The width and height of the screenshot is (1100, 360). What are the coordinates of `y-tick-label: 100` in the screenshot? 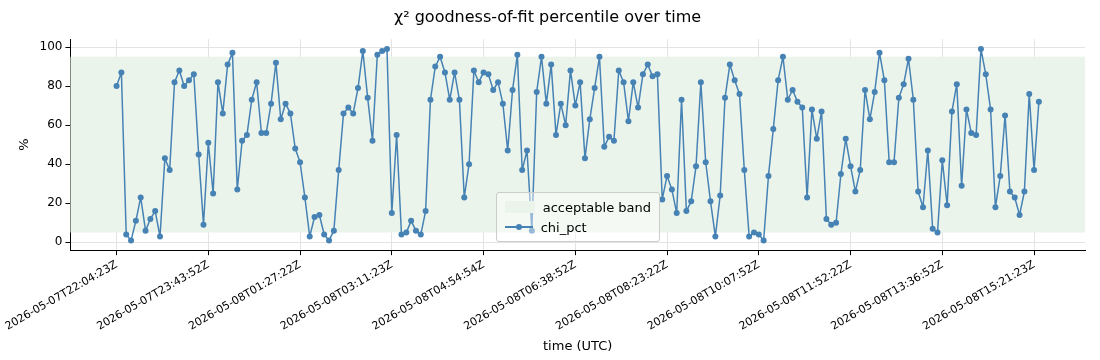 It's located at (51, 46).